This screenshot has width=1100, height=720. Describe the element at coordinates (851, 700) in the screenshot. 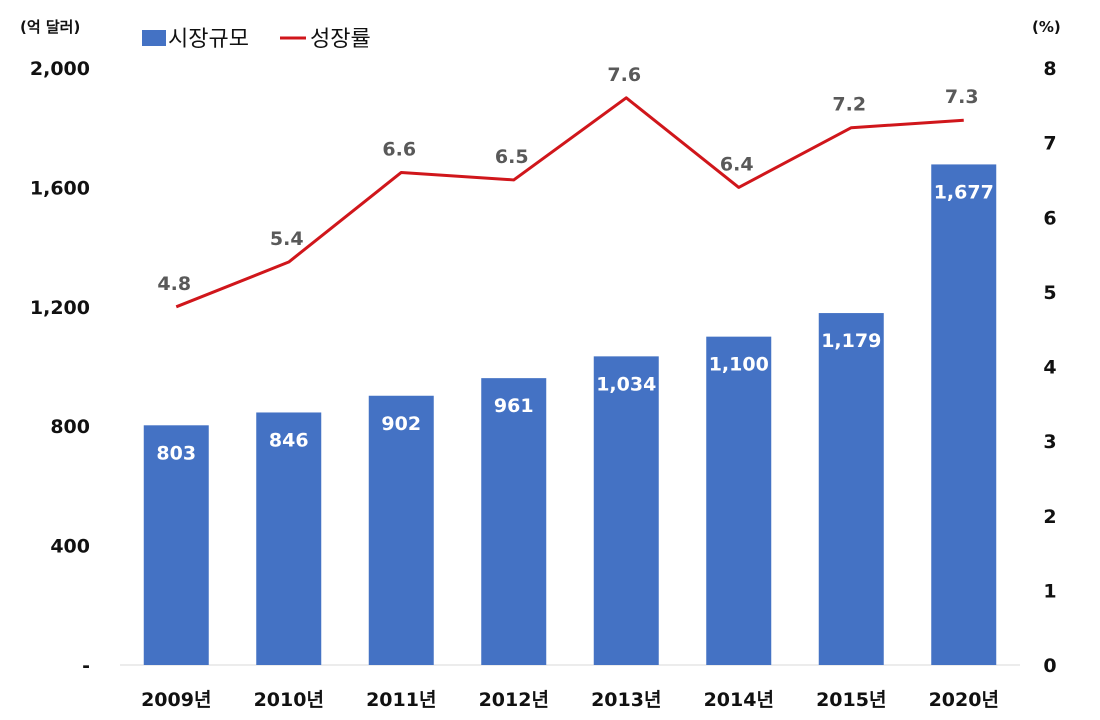

I see `x-tick-label: 2015년` at that location.